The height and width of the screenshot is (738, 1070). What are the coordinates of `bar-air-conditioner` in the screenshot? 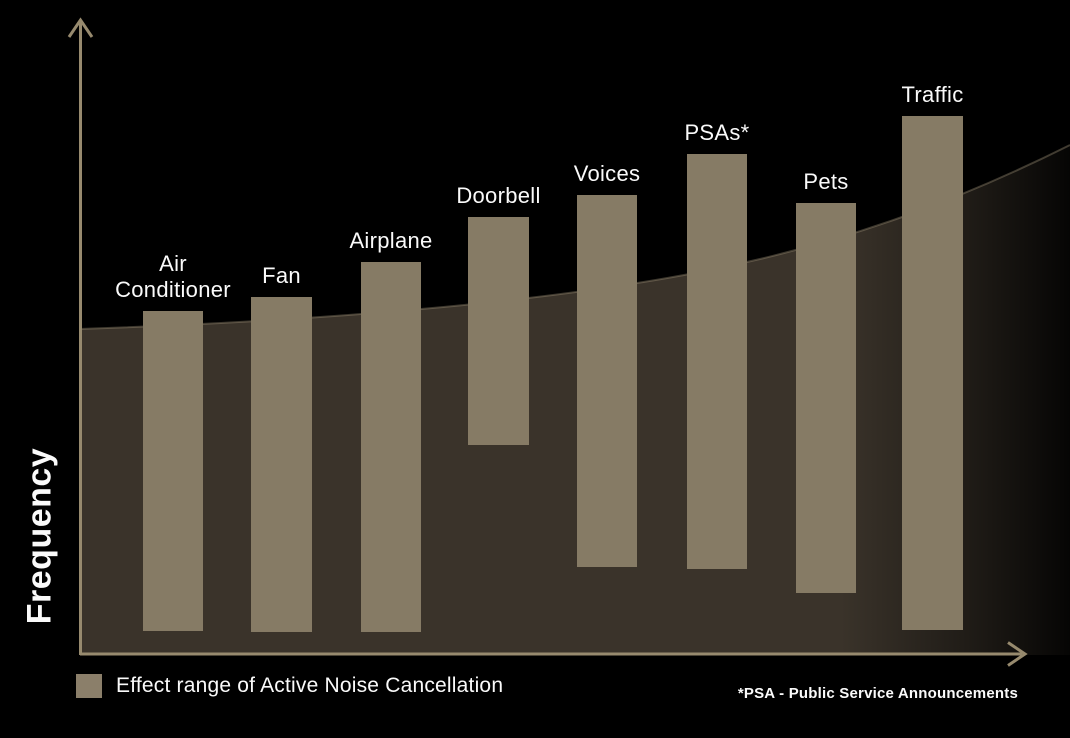 It's located at (173, 471).